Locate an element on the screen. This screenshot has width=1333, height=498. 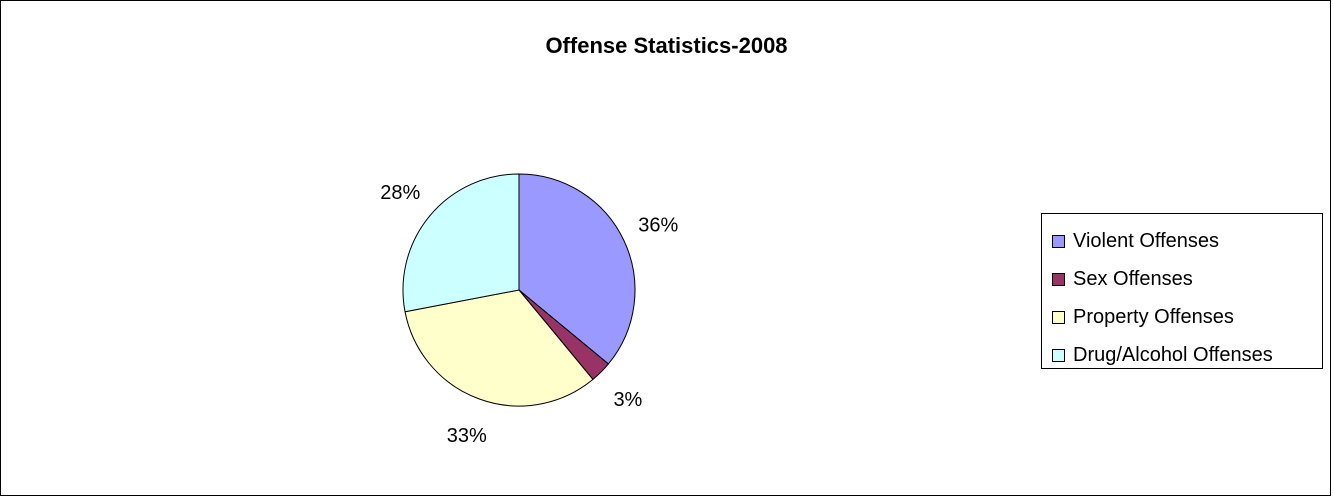
data-label-drug-alcohol-offenses: 28% is located at coordinates (400, 193).